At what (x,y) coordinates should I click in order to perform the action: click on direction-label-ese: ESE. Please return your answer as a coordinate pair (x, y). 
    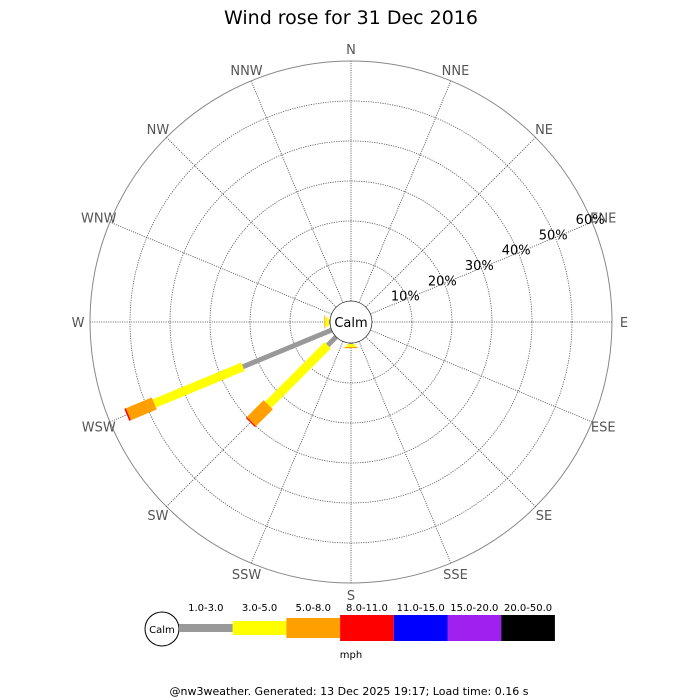
    Looking at the image, I should click on (603, 427).